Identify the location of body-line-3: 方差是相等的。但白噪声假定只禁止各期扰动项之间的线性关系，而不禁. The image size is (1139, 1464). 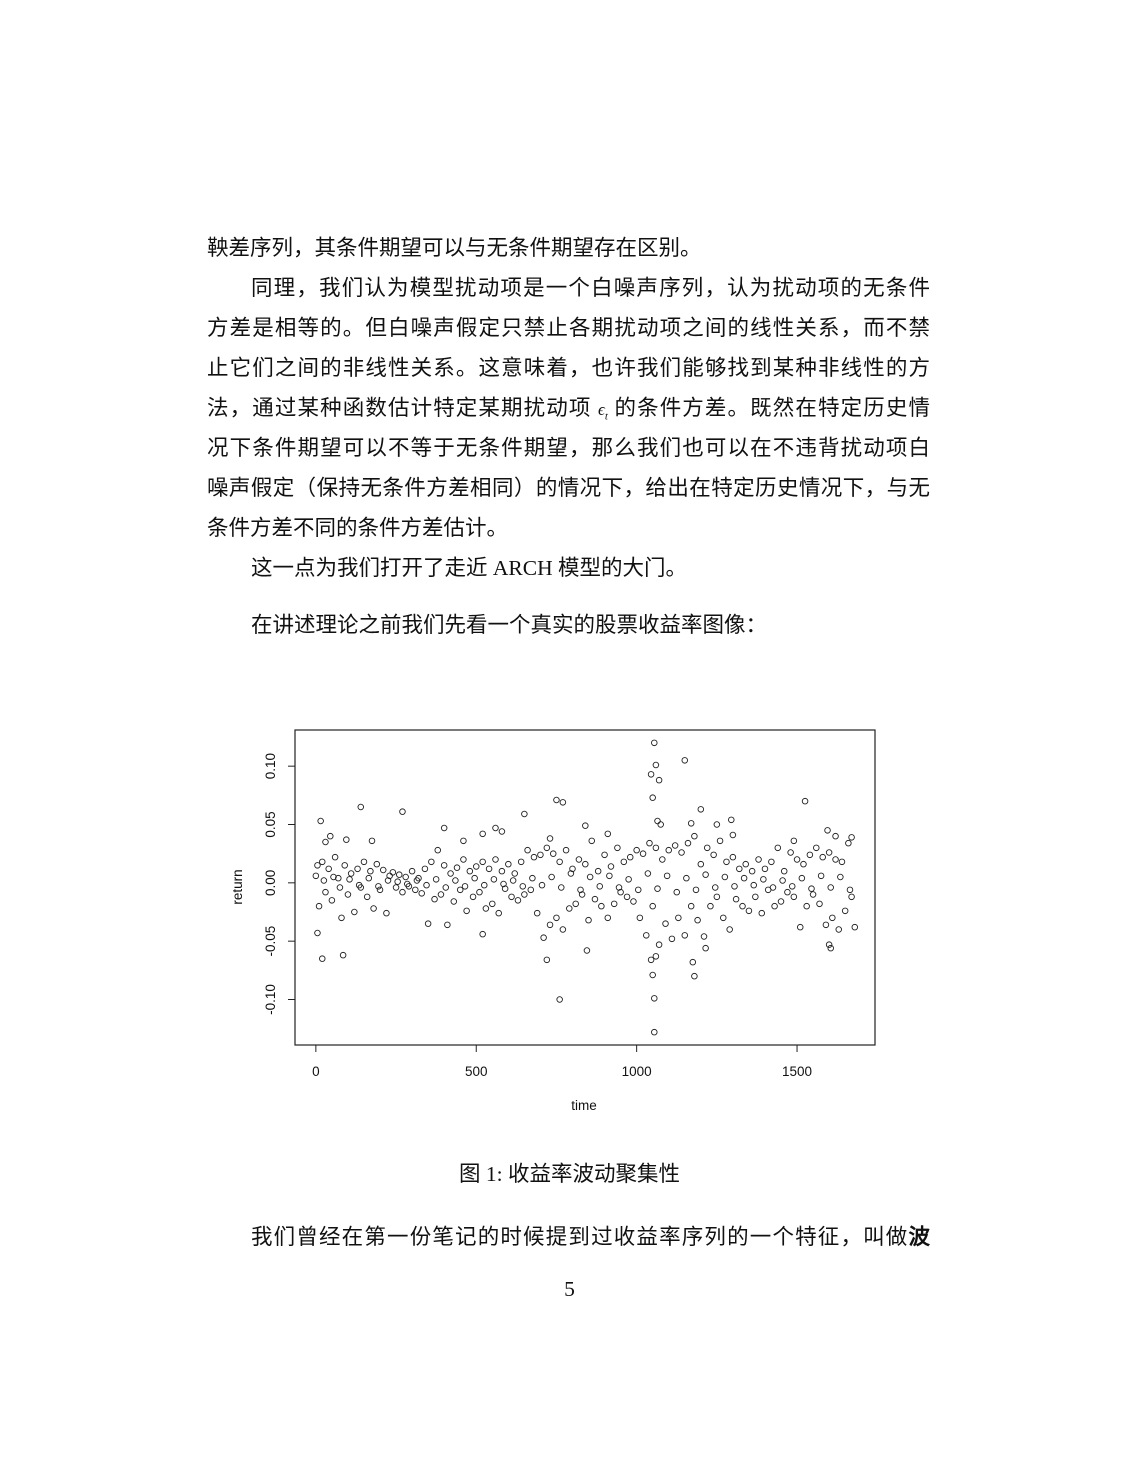
(568, 328).